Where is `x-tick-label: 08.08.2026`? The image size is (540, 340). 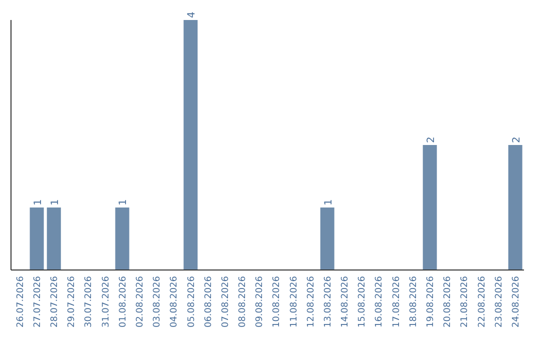
x-tick-label: 08.08.2026 is located at coordinates (243, 302).